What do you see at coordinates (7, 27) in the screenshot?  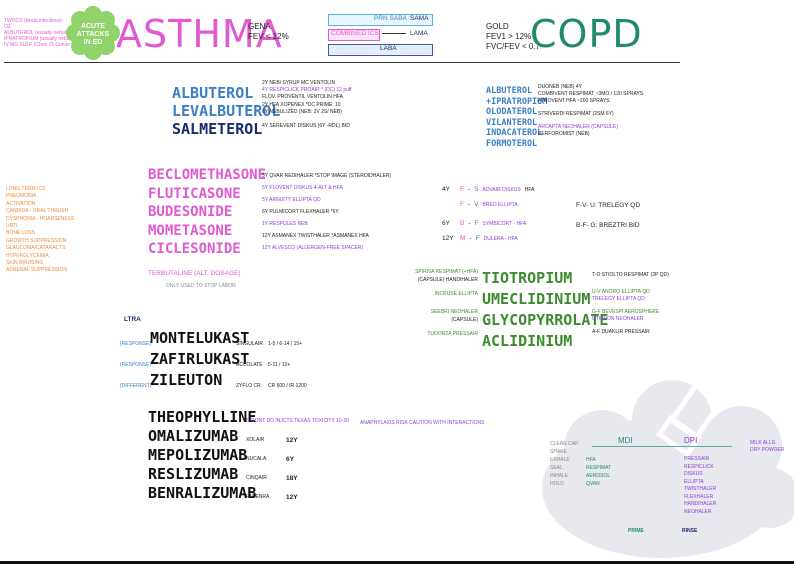 I see `acute-note-line: O2` at bounding box center [7, 27].